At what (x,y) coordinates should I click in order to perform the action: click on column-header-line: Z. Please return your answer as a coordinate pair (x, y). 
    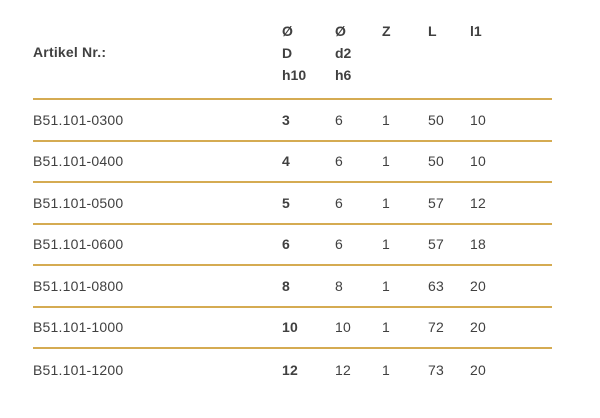
    Looking at the image, I should click on (386, 31).